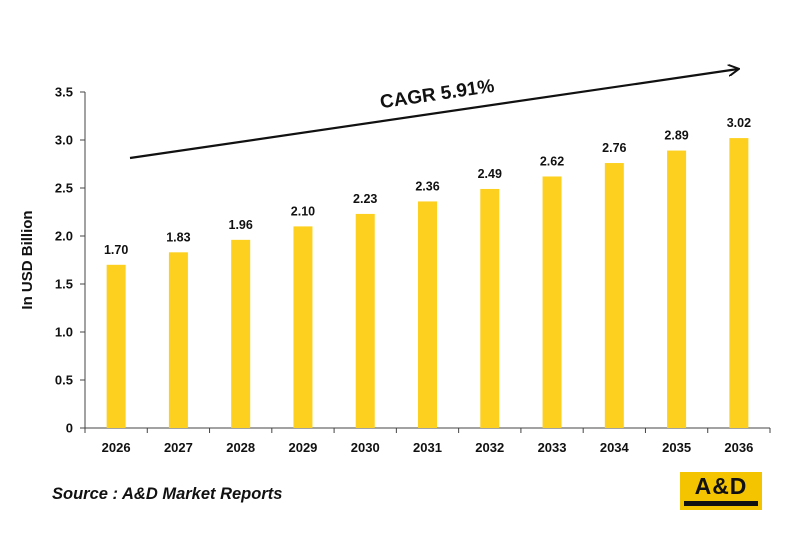  What do you see at coordinates (552, 161) in the screenshot?
I see `data-label-2033: 2.62` at bounding box center [552, 161].